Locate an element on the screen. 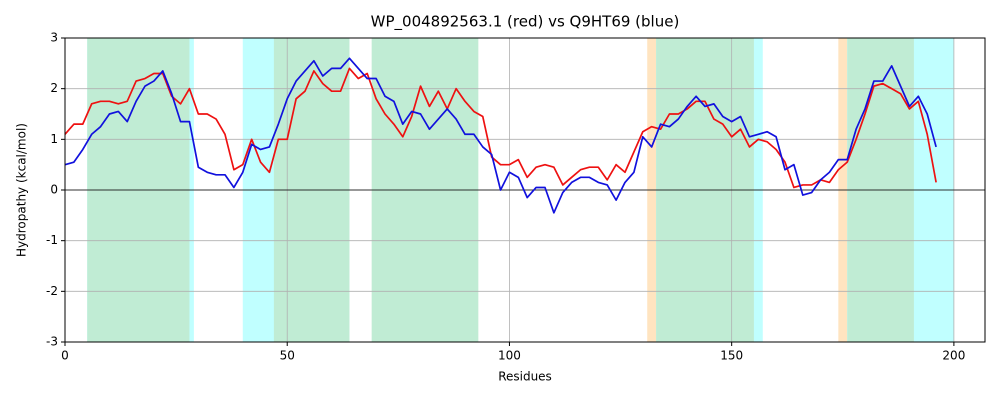  y-tick-label: 3 is located at coordinates (54, 38).